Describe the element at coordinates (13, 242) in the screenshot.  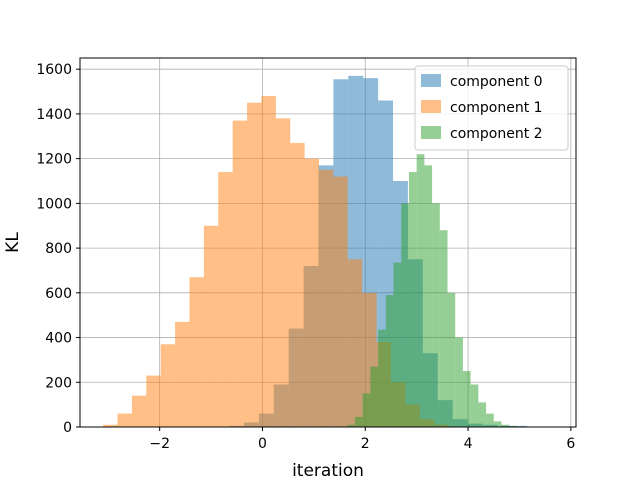
I see `y-axis-label: KL` at that location.